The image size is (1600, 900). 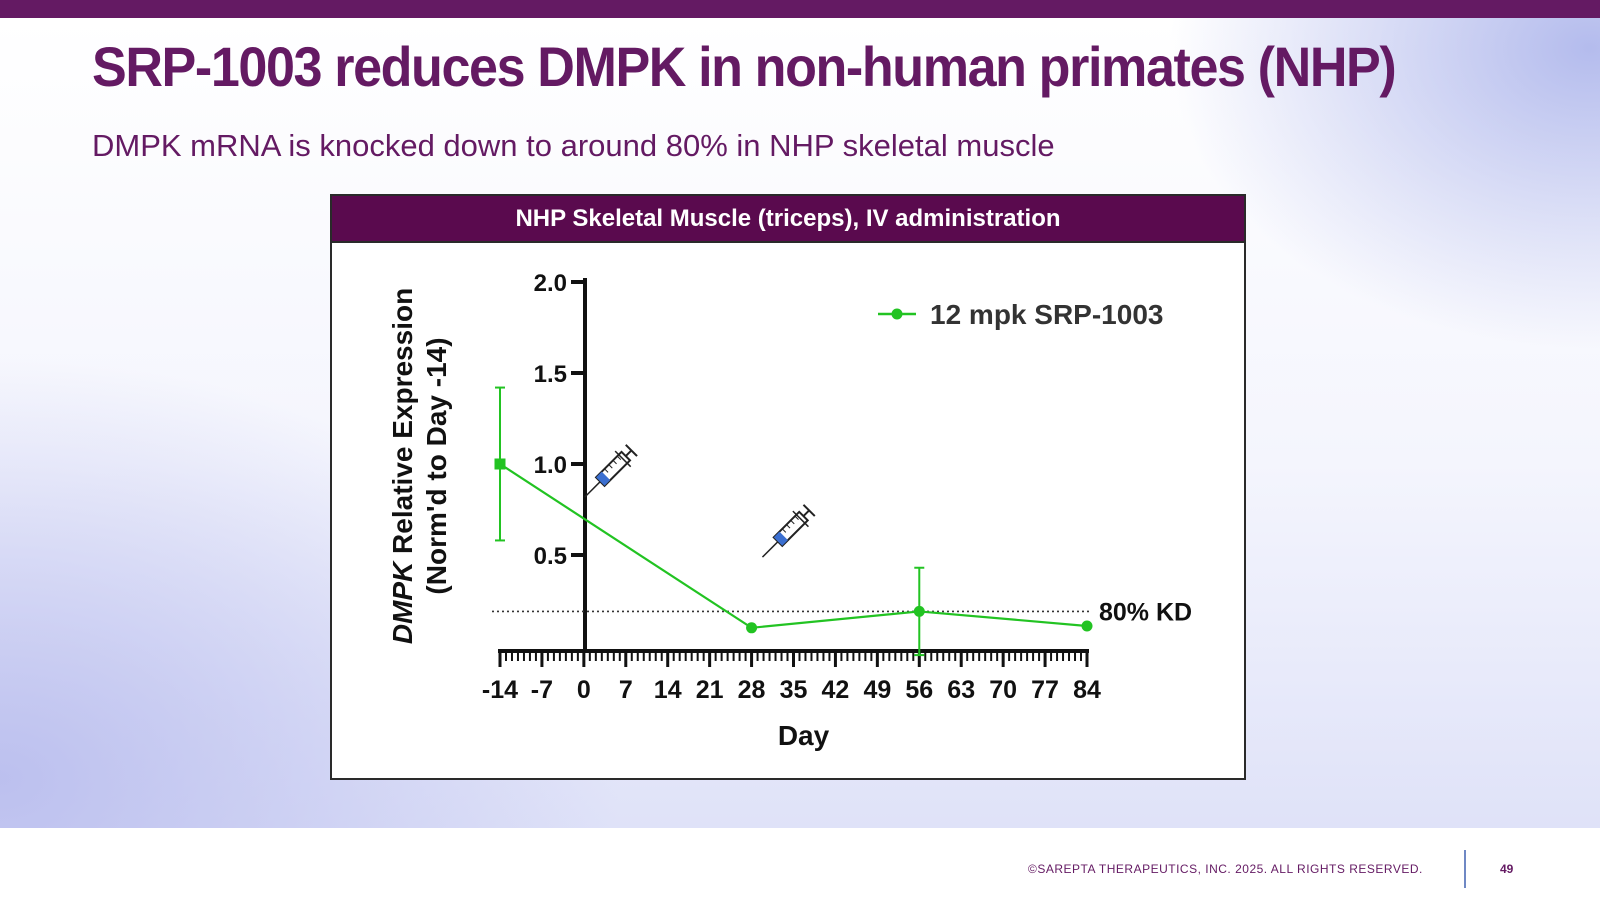 I want to click on x-tick-label: 56, so click(x=919, y=690).